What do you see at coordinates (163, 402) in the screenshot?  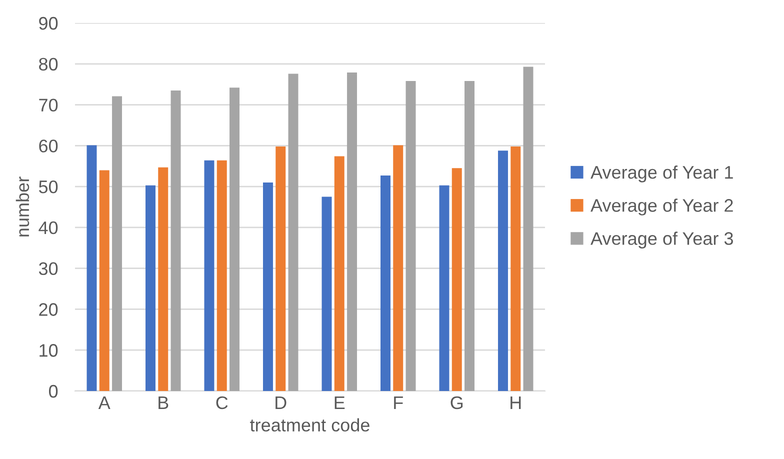 I see `x-tick-label: B` at bounding box center [163, 402].